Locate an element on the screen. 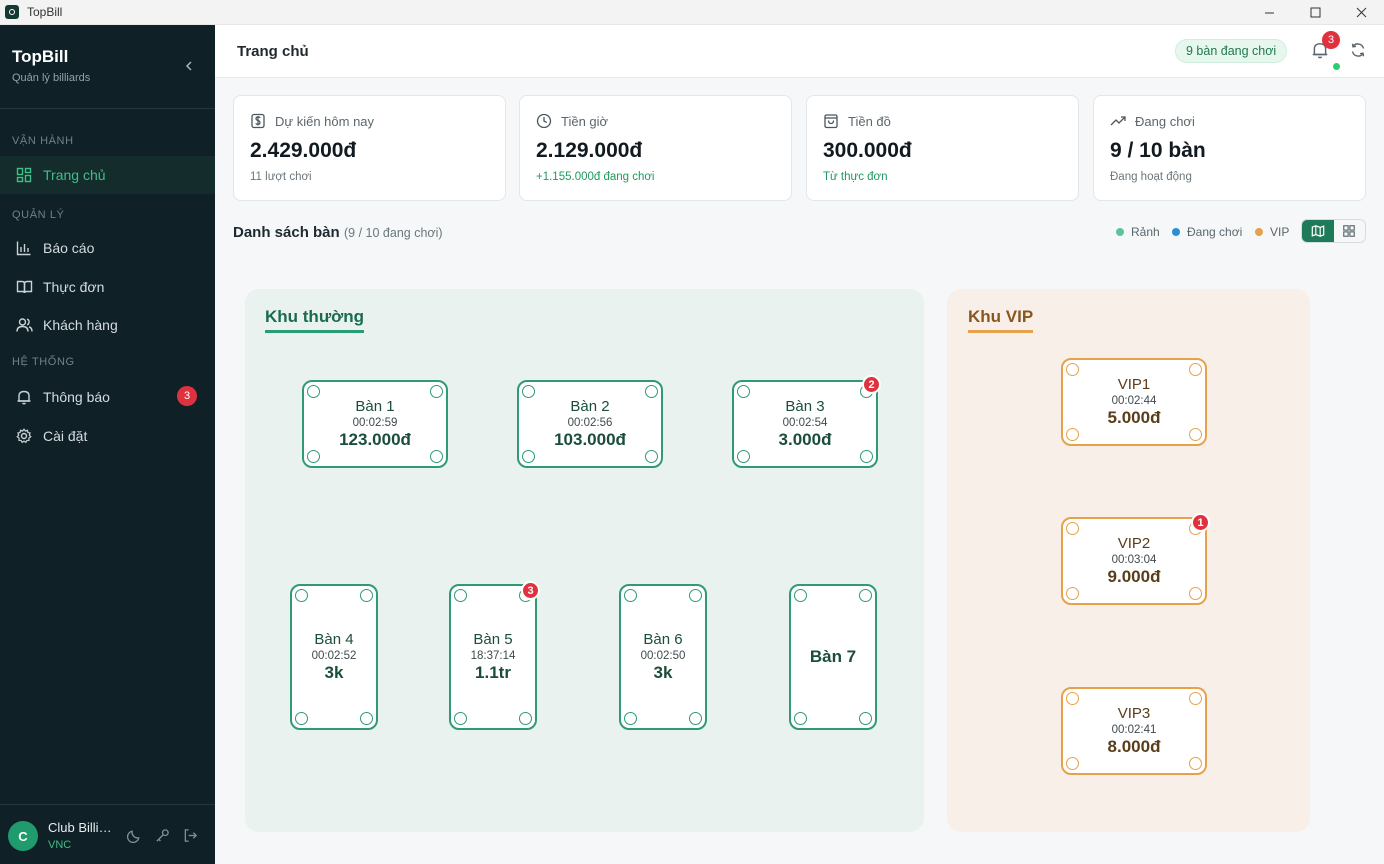 The width and height of the screenshot is (1384, 864). legend-dot is located at coordinates (1259, 232).